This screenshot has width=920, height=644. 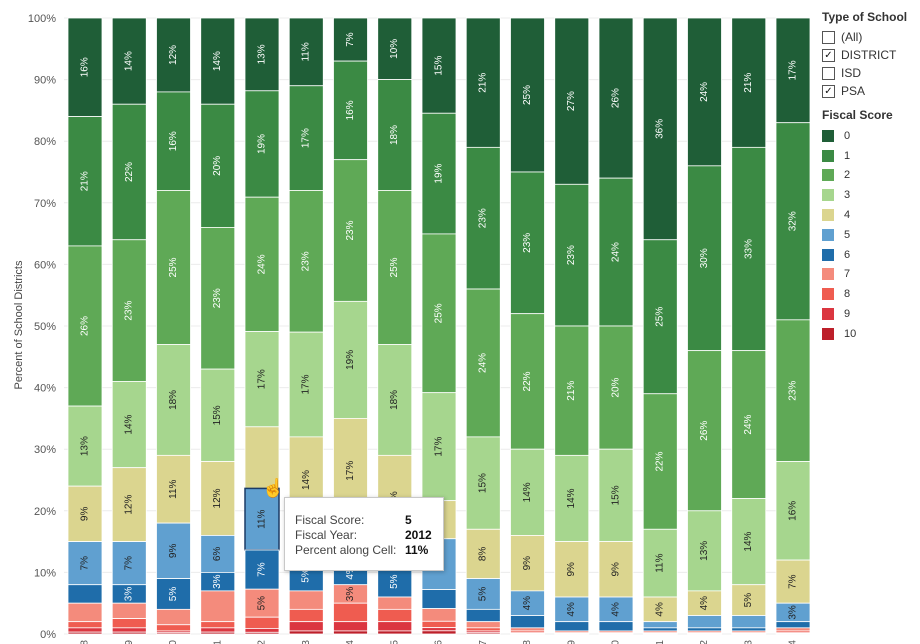 What do you see at coordinates (870, 235) in the screenshot?
I see `legend-item-score-5: 5` at bounding box center [870, 235].